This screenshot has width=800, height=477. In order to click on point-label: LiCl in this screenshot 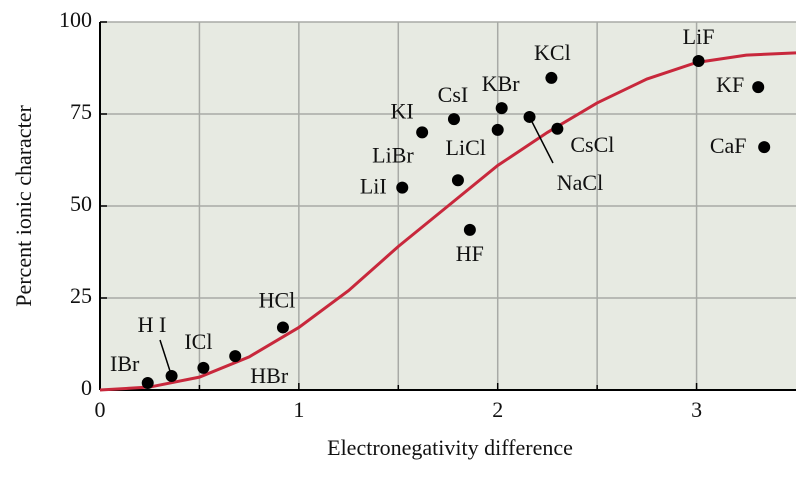, I will do `click(466, 147)`.